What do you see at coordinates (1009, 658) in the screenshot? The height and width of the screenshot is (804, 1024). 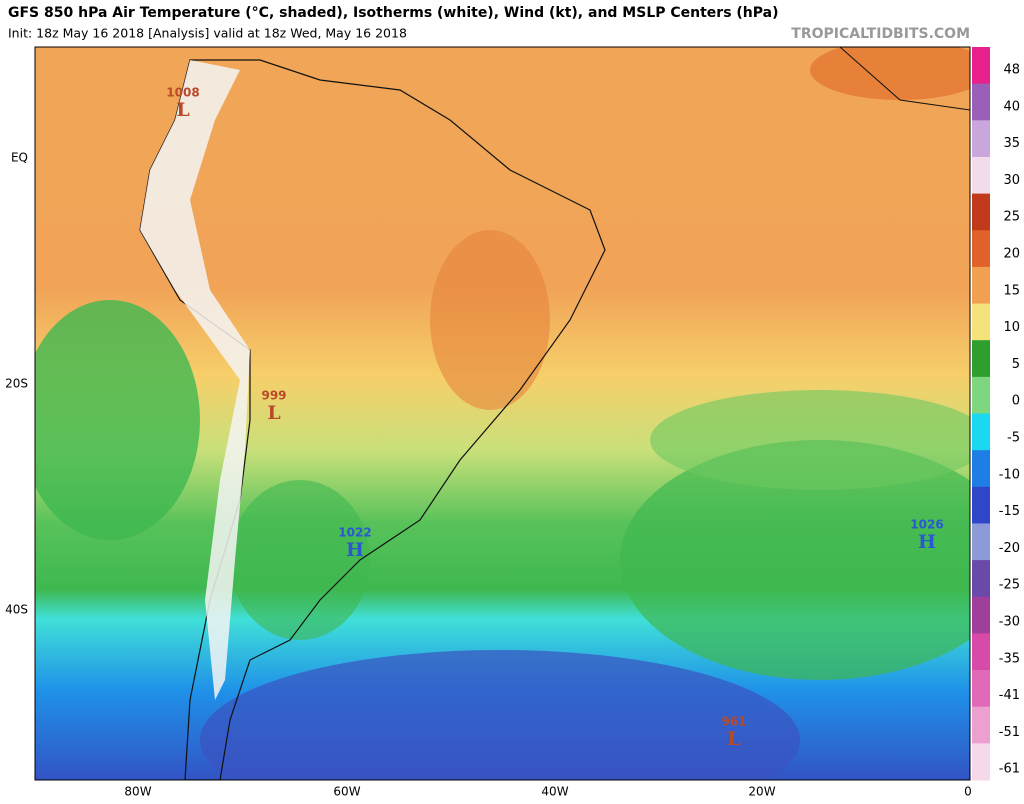 I see `colorbar-label: -35` at bounding box center [1009, 658].